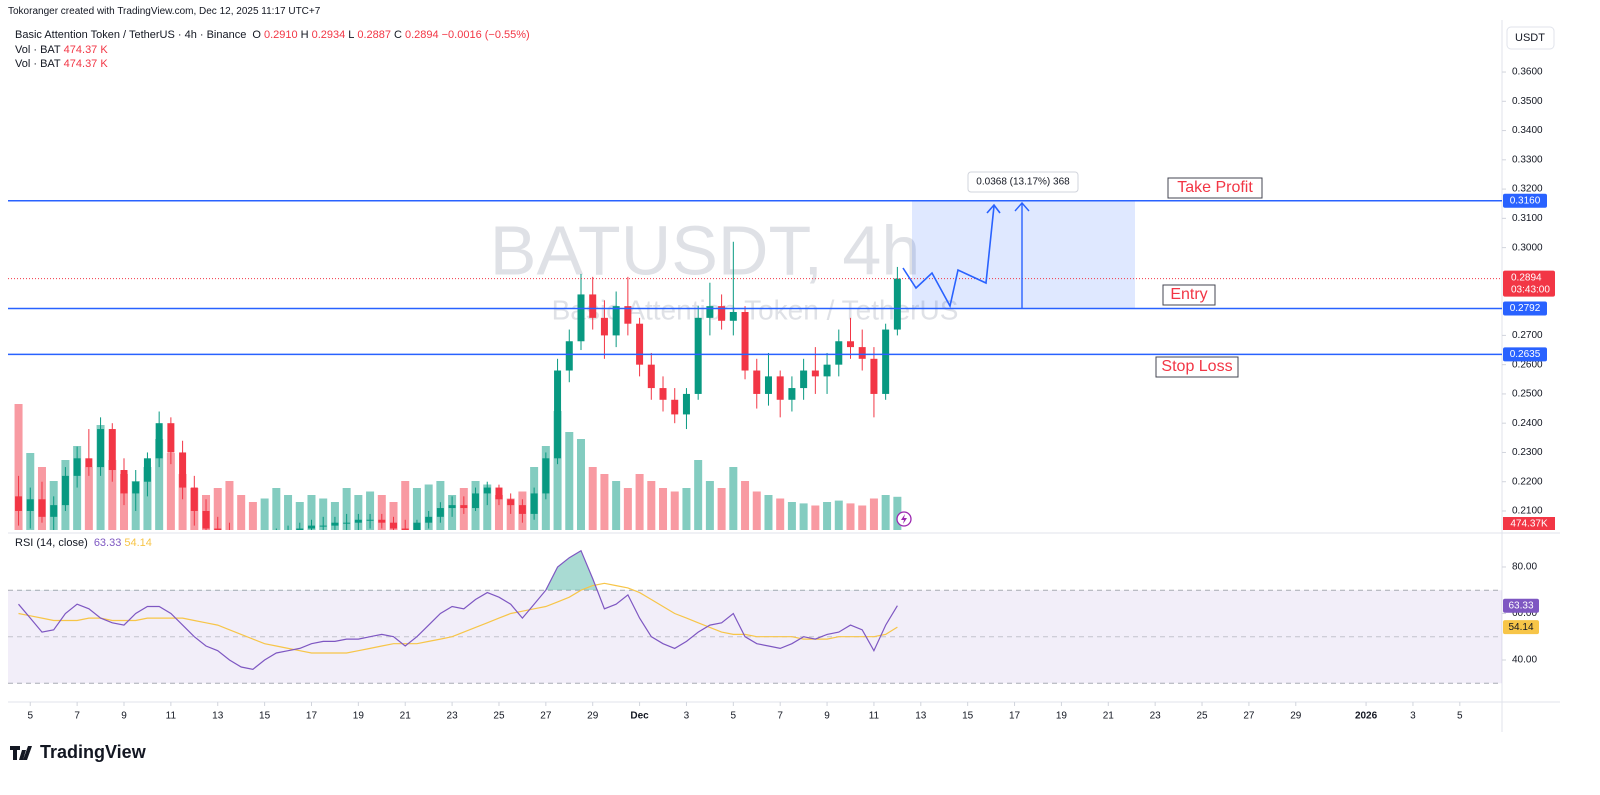 This screenshot has height=795, width=1600. Describe the element at coordinates (280, 35) in the screenshot. I see `ohlc-value: 0.2910` at that location.